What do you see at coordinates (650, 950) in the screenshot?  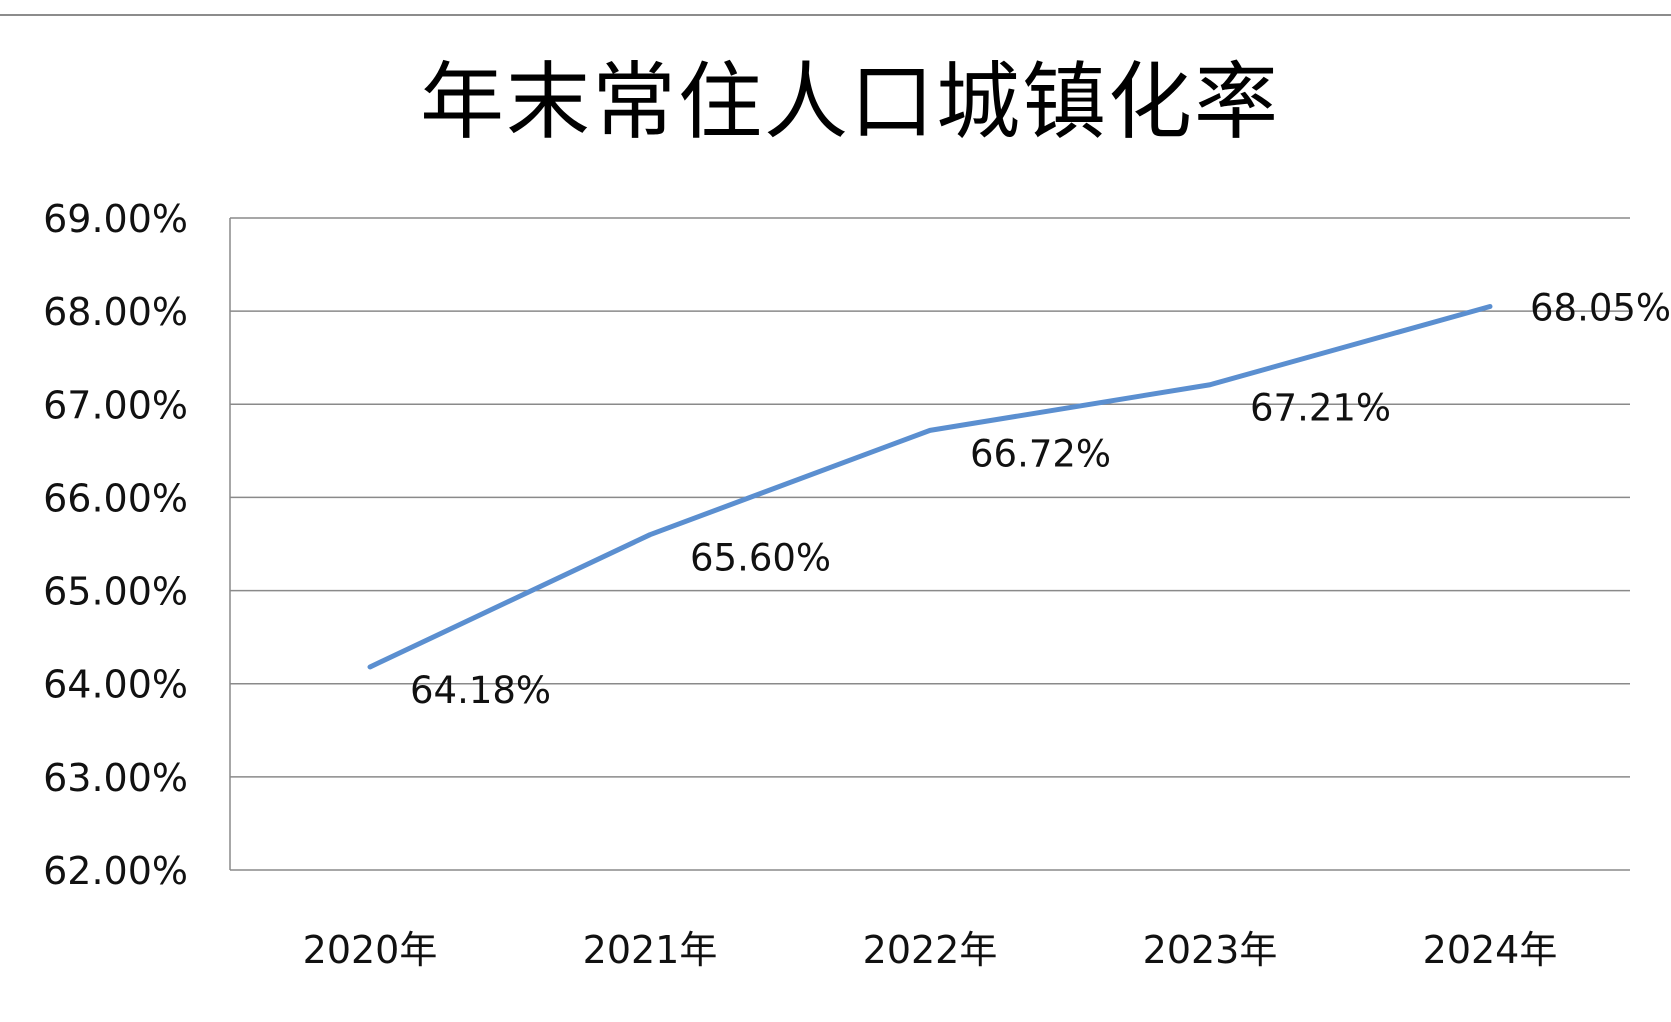 I see `x-tick-label: 2021年` at bounding box center [650, 950].